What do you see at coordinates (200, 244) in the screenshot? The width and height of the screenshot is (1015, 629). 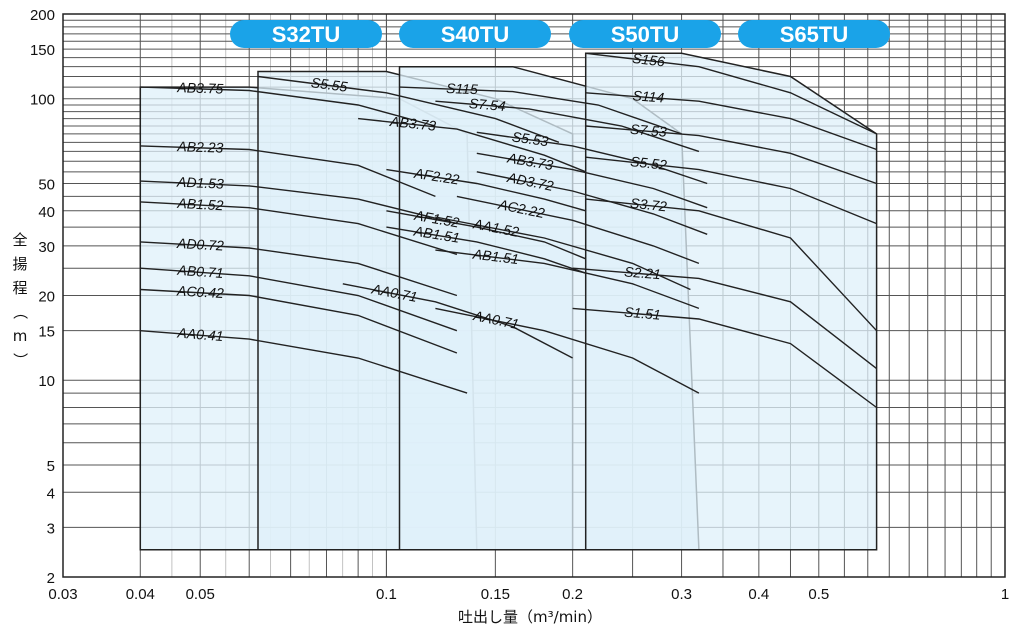 I see `curve-label: AD0.72` at bounding box center [200, 244].